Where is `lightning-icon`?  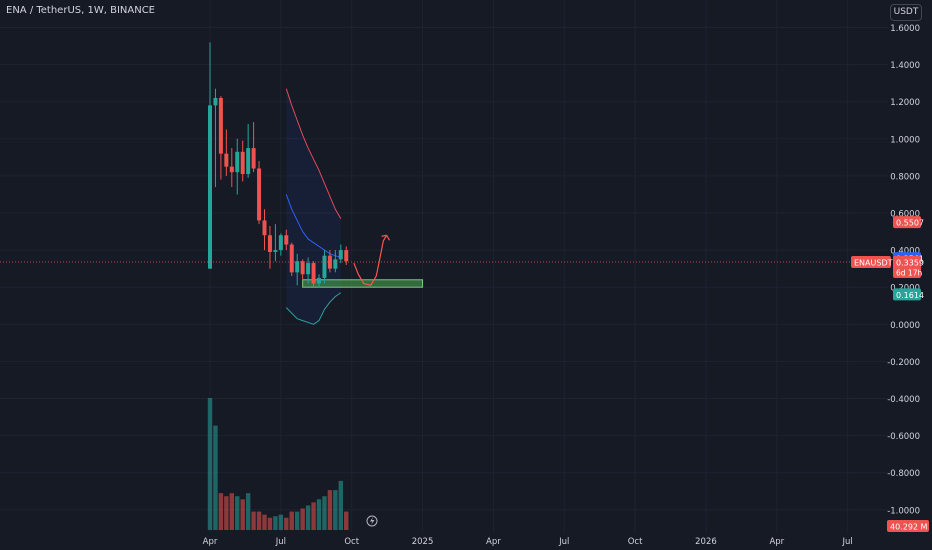 lightning-icon is located at coordinates (372, 521).